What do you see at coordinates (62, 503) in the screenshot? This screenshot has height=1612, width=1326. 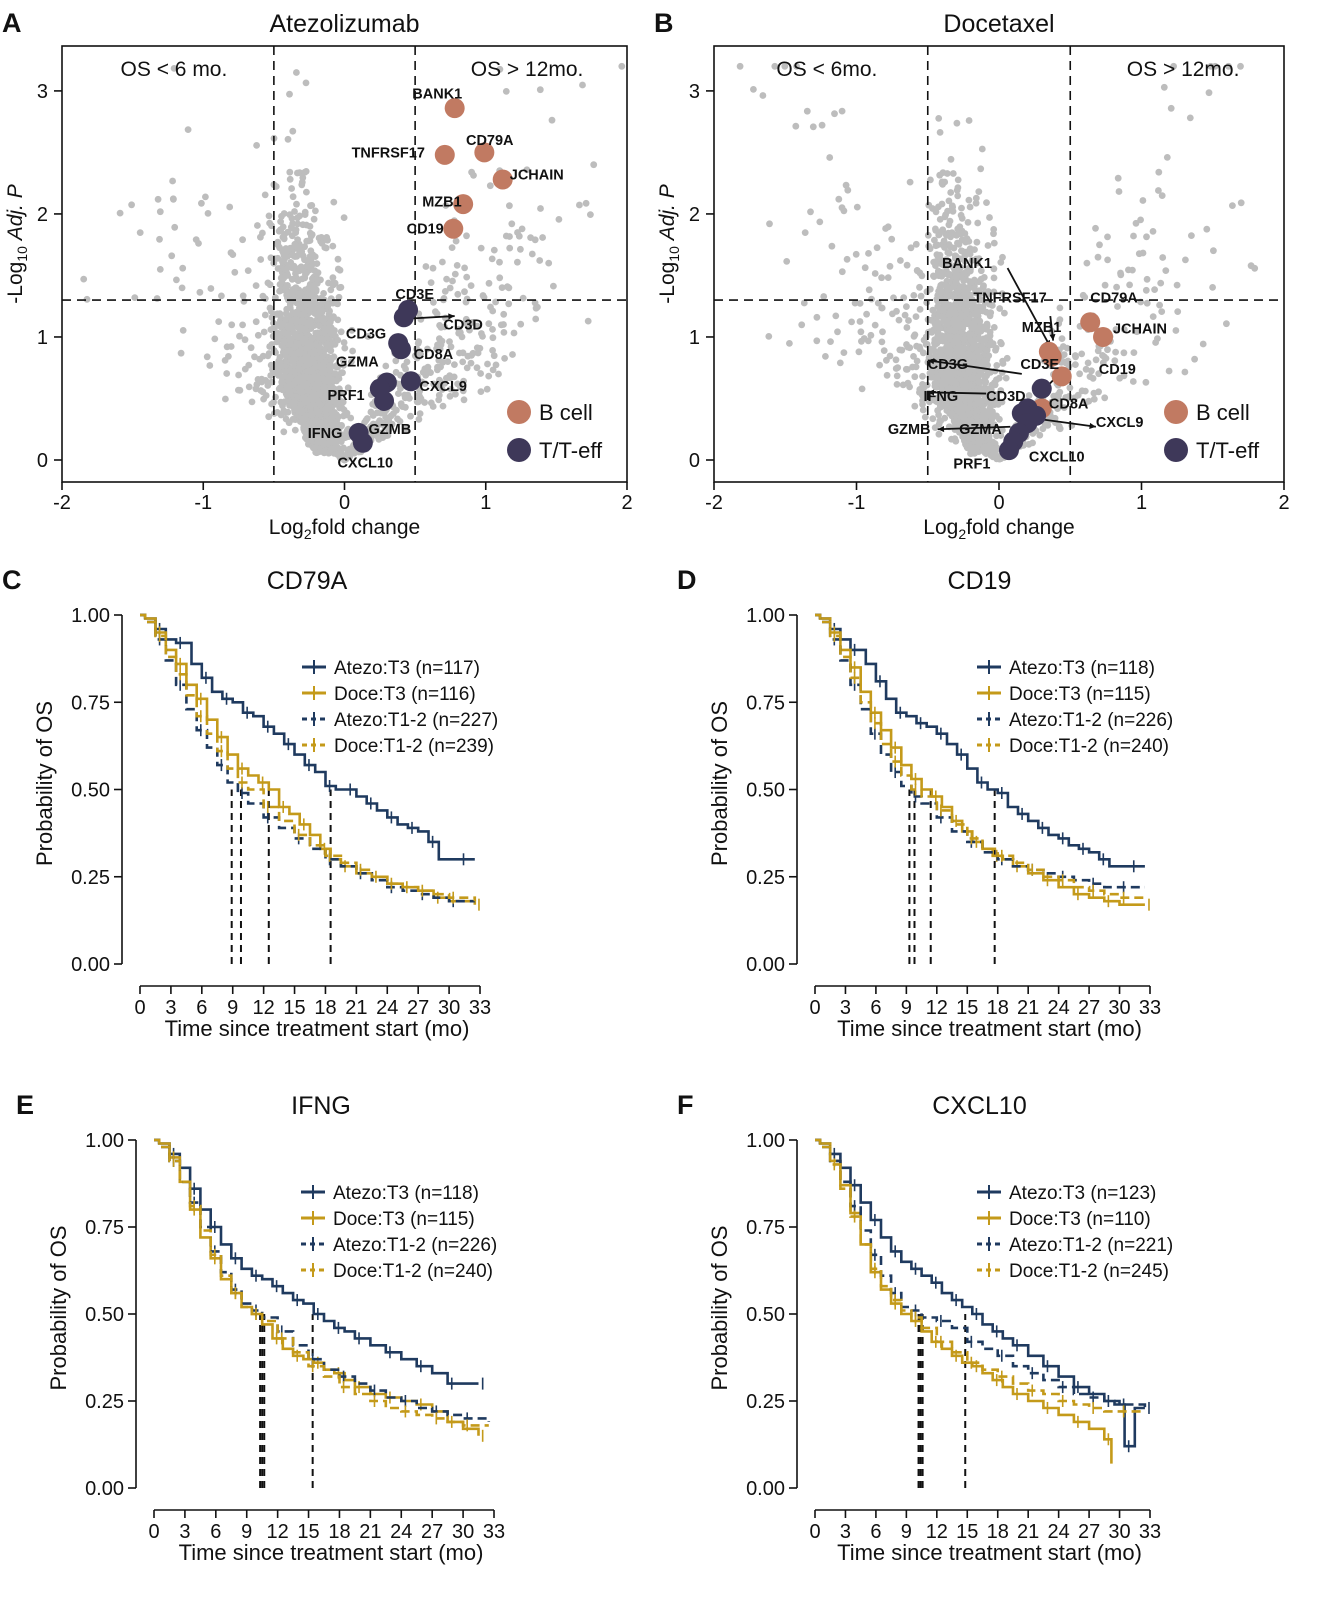 I see `x-tick-label: -2` at bounding box center [62, 503].